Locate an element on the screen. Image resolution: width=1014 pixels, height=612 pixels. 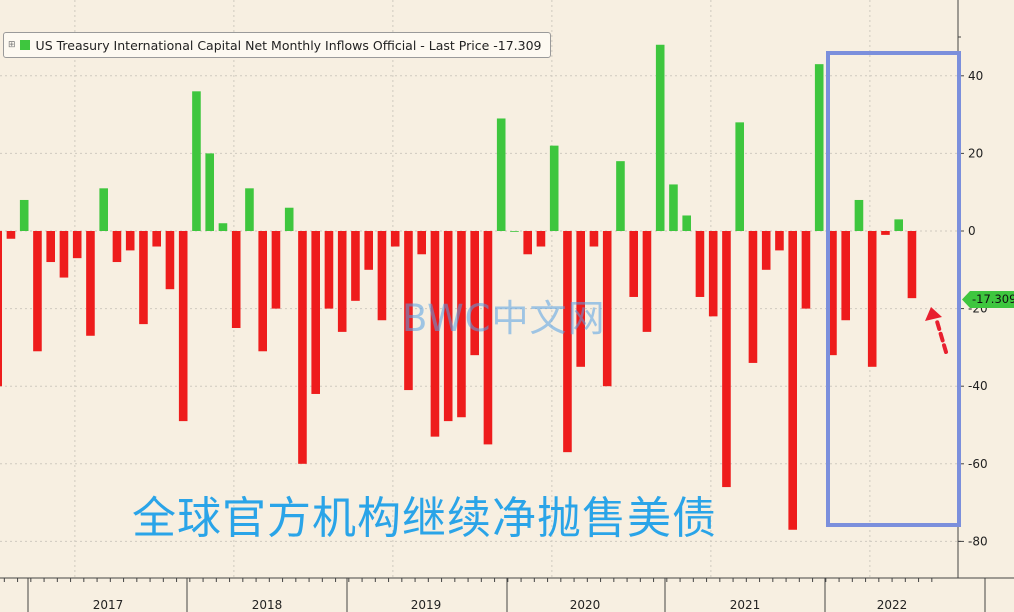
highlight-rect is located at coordinates (893, 289).